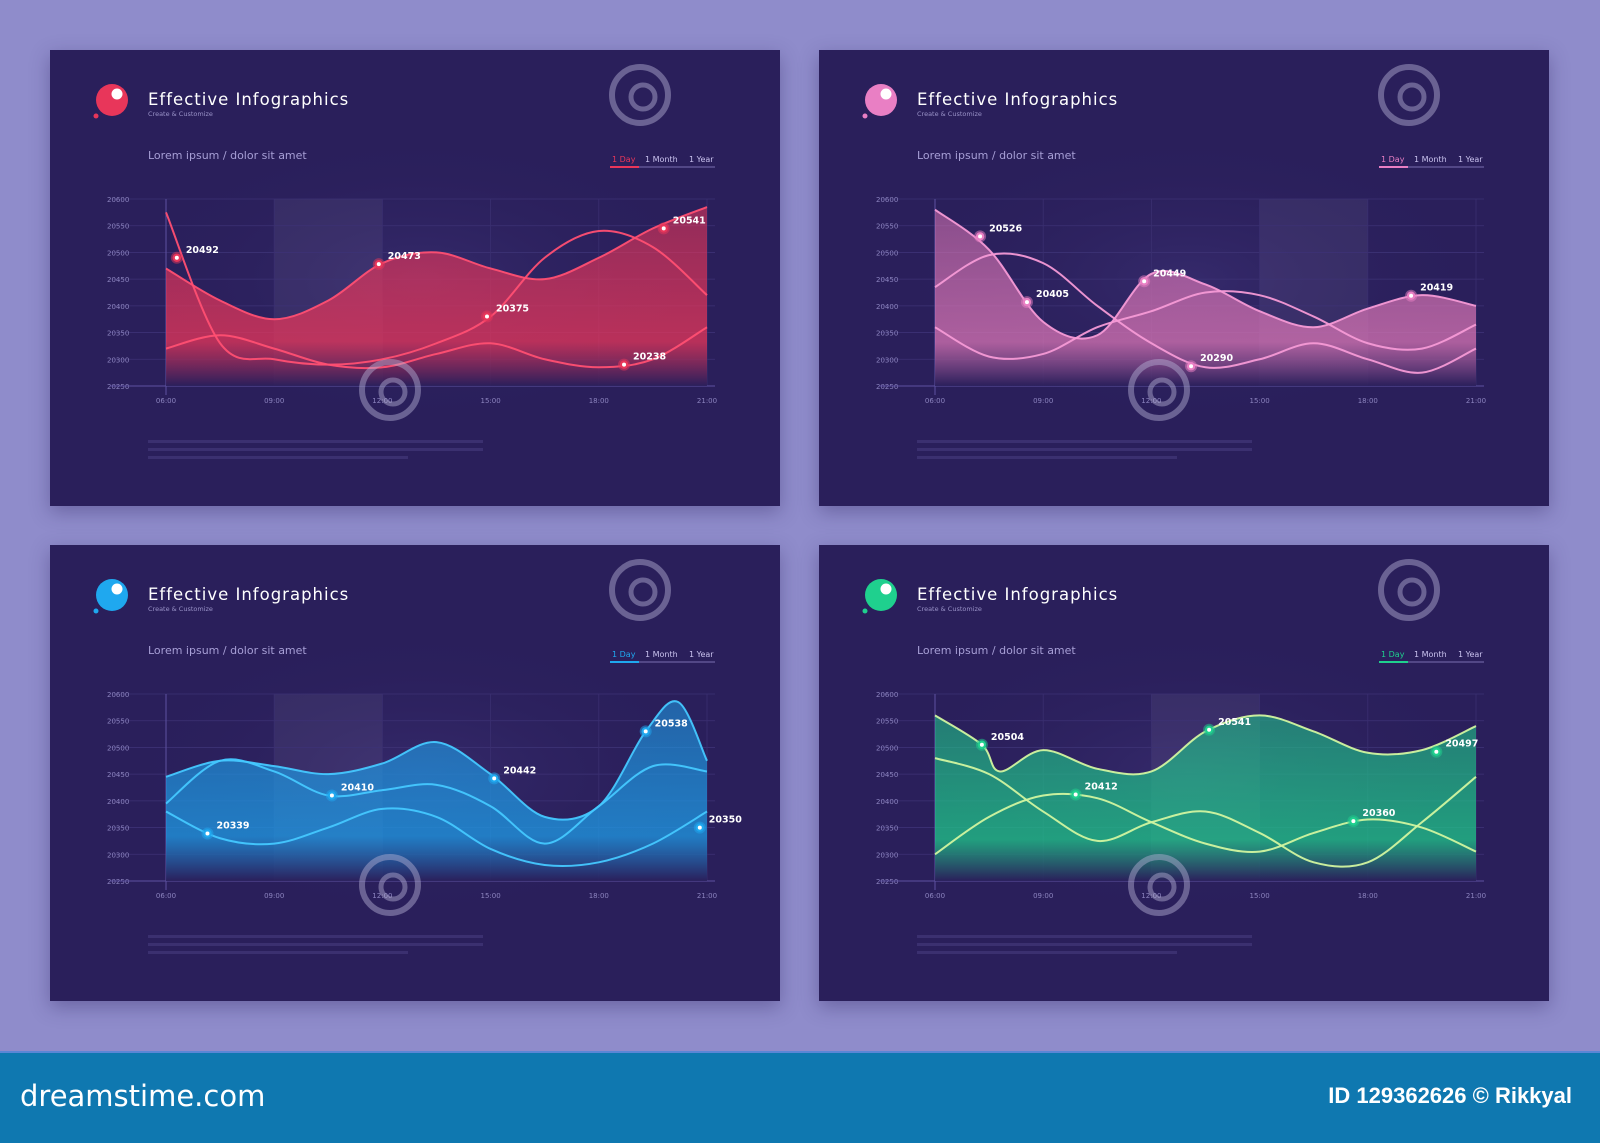 The image size is (1600, 1143). What do you see at coordinates (1260, 896) in the screenshot?
I see `x-tick-label: 15:00` at bounding box center [1260, 896].